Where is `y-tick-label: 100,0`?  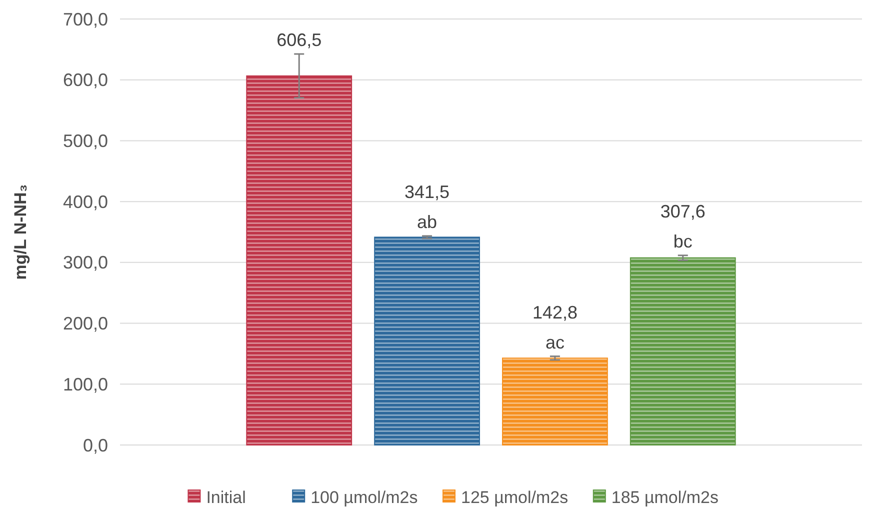 y-tick-label: 100,0 is located at coordinates (85, 384).